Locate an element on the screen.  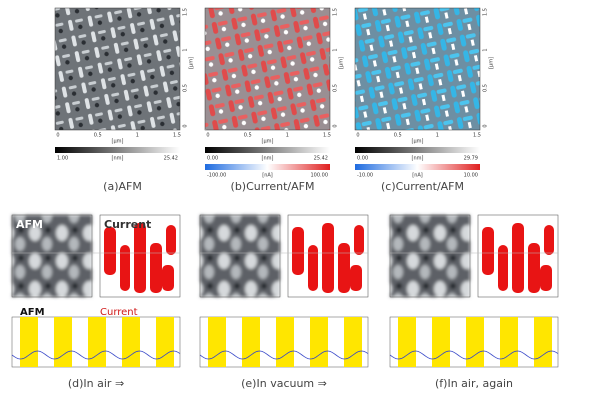
caption: (e)In vacuum ⇒ is located at coordinates (284, 383).